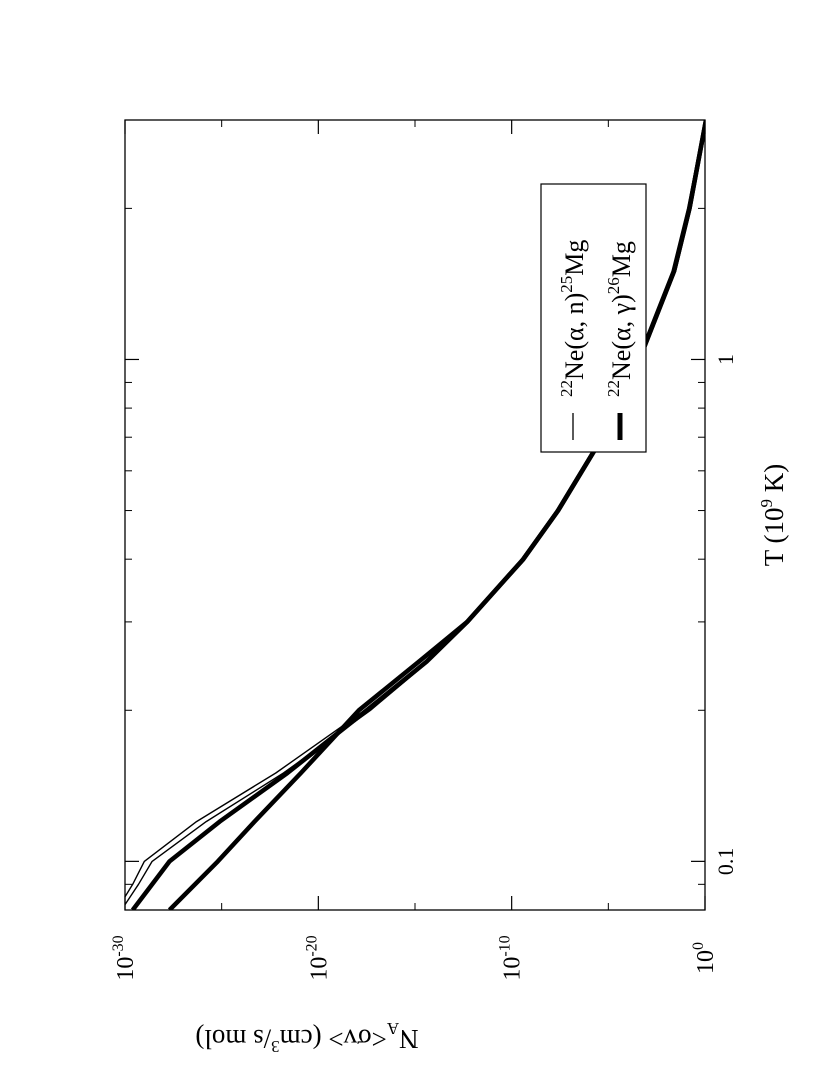 The width and height of the screenshot is (830, 1075). I want to click on y-tick-label: 10-30, so click(124, 957).